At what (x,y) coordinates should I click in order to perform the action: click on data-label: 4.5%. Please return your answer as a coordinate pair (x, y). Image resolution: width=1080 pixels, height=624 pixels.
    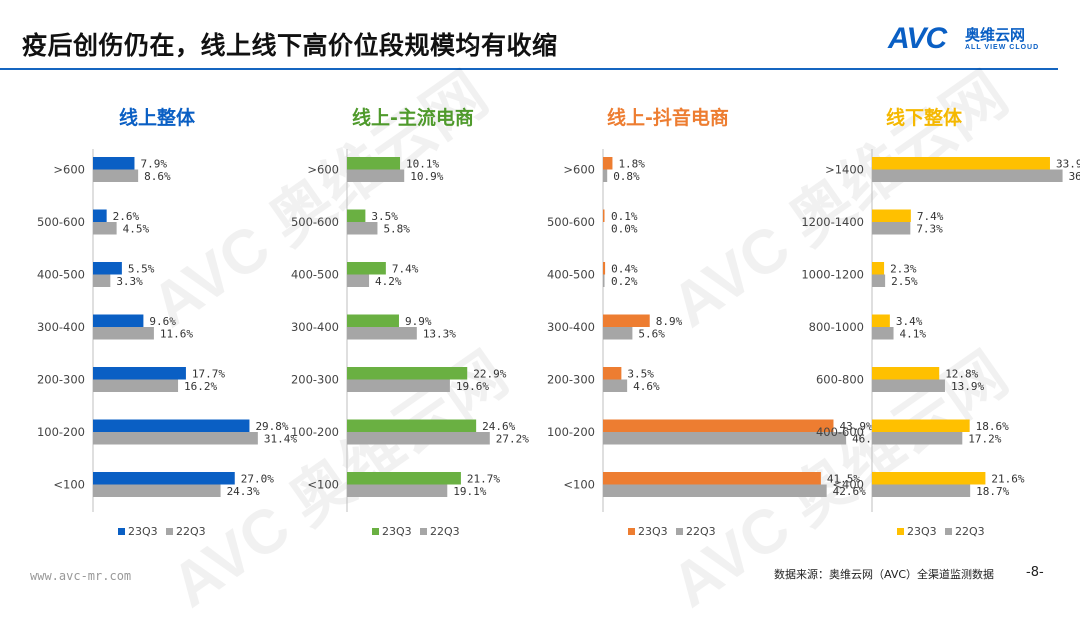
    Looking at the image, I should click on (136, 229).